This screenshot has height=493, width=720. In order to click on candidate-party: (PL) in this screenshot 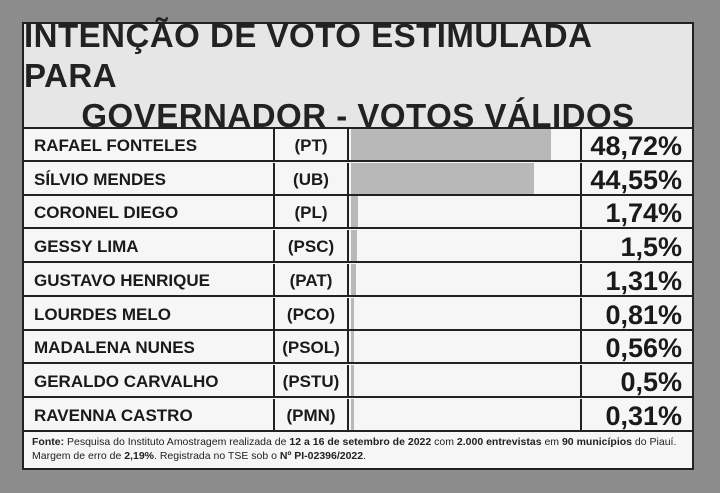, I will do `click(311, 212)`.